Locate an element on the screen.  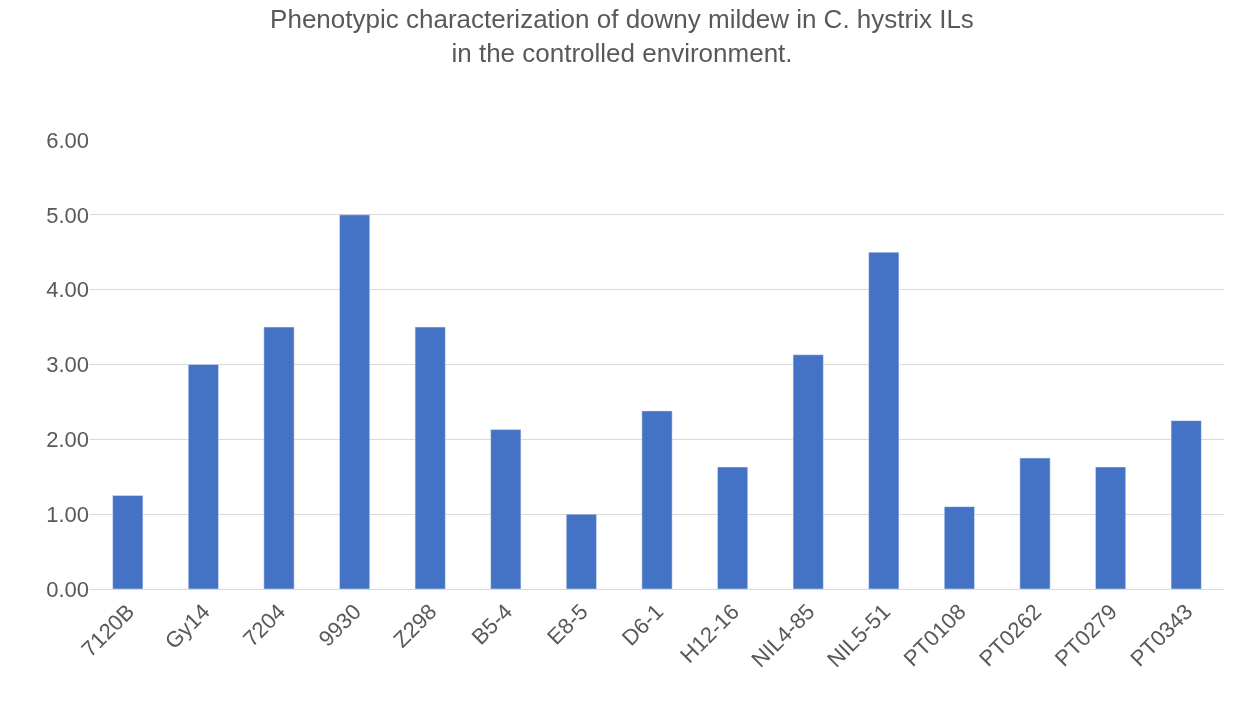
y-tick-label: 1.00 is located at coordinates (67, 514).